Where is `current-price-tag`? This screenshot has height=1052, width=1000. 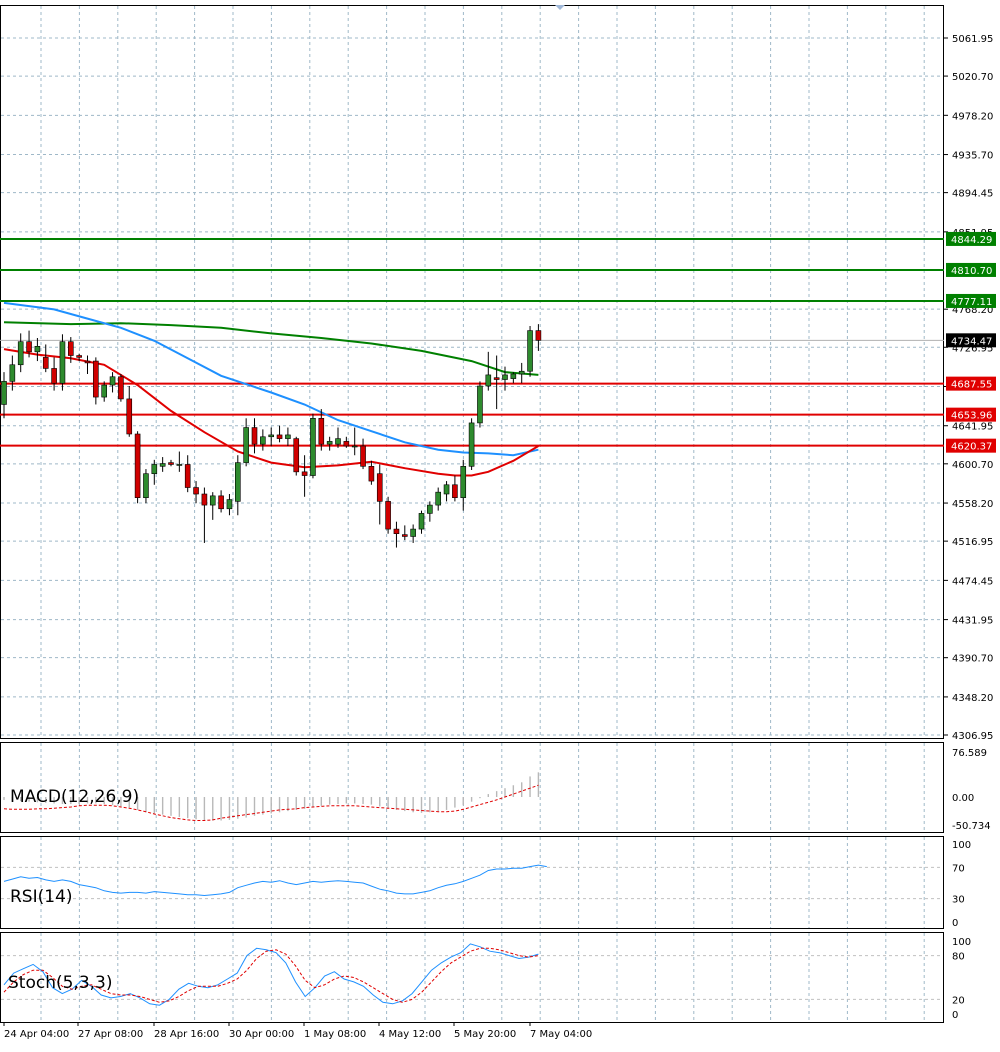 current-price-tag is located at coordinates (971, 340).